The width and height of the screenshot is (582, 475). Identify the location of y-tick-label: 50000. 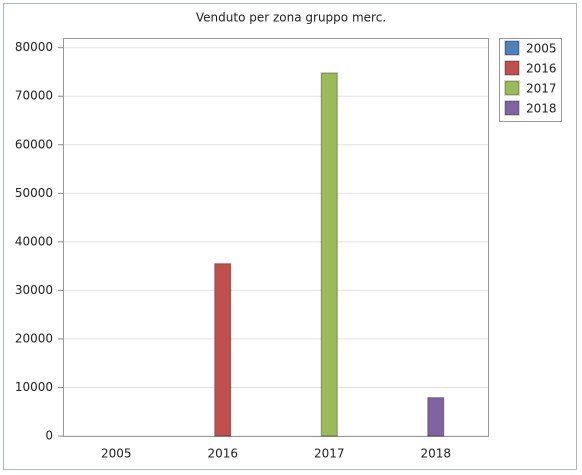
(34, 193).